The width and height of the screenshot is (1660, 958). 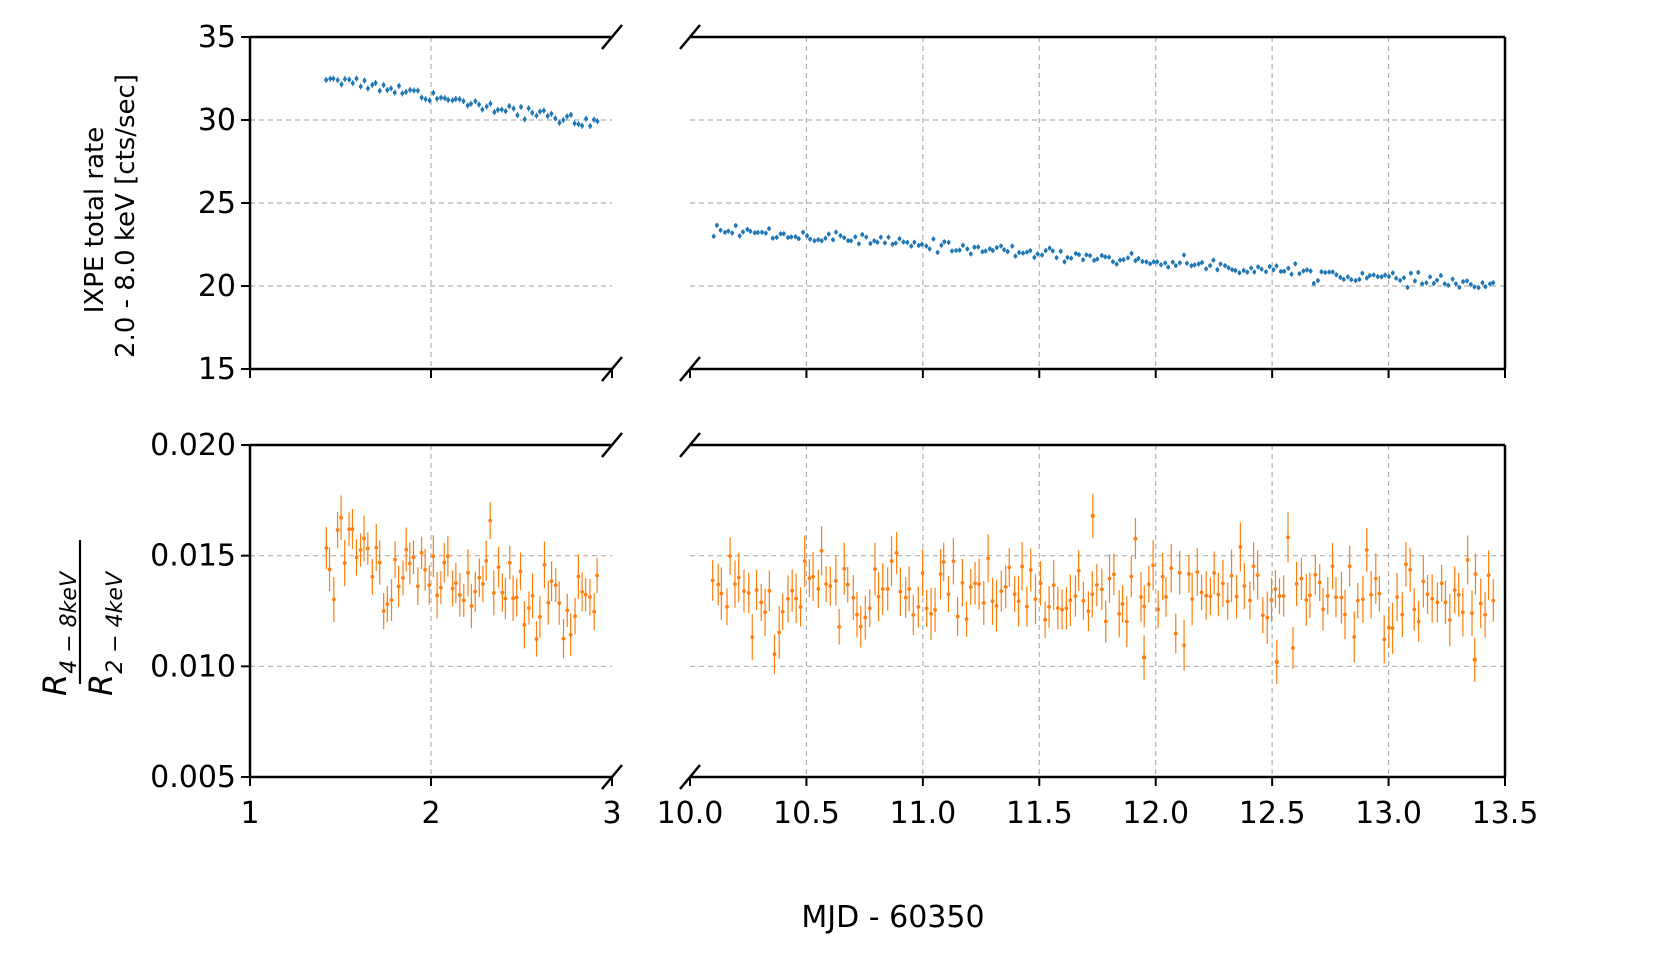 I want to click on xtick-label-bl-1: 2, so click(x=430, y=813).